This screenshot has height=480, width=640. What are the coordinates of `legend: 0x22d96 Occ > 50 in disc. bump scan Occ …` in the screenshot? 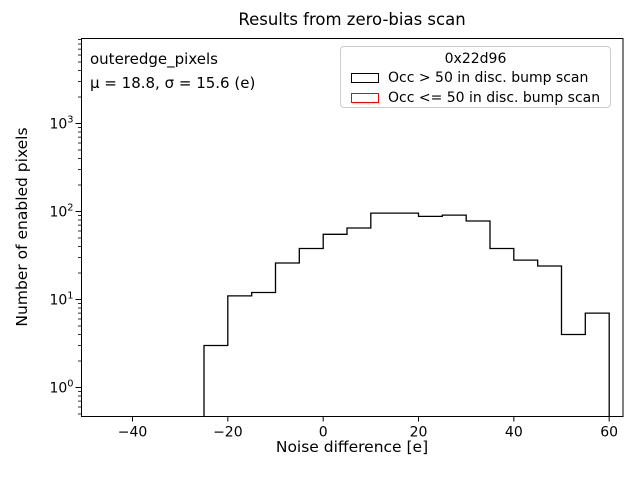 It's located at (475, 77).